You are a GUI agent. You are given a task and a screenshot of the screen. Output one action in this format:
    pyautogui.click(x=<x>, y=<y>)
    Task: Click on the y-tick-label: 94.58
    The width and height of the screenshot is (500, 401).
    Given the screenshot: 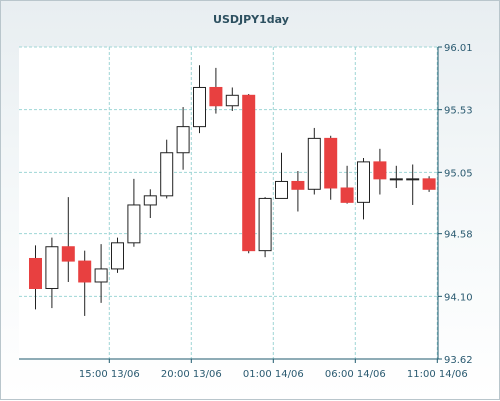 What is the action you would take?
    pyautogui.click(x=458, y=235)
    